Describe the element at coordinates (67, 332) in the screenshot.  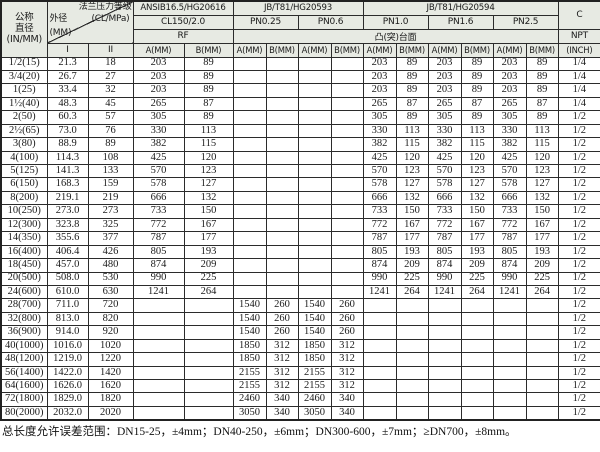
I see `value-cell: 914.0` at that location.